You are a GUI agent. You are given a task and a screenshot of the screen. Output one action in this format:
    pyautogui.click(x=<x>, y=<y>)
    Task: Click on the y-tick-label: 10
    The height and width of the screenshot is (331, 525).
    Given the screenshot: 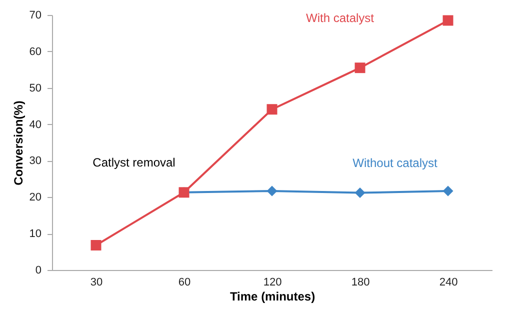 What is the action you would take?
    pyautogui.click(x=35, y=234)
    